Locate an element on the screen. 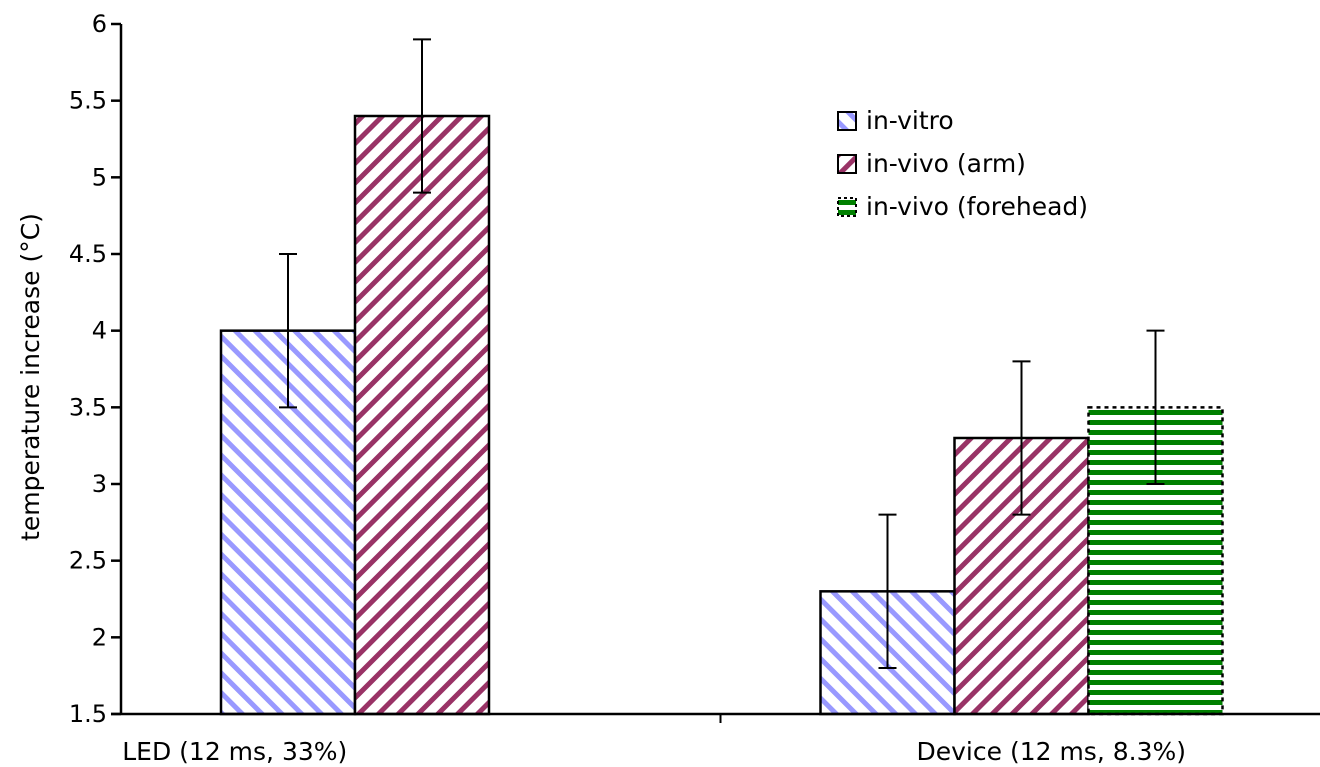  y-tick-label: 2.5 is located at coordinates (88, 561).